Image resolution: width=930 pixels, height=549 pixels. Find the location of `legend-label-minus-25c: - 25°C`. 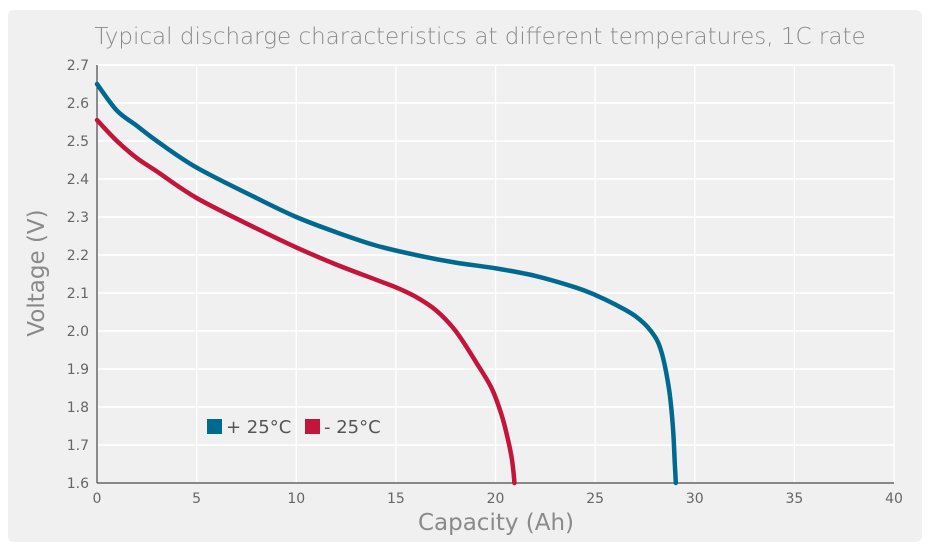

legend-label-minus-25c: - 25°C is located at coordinates (352, 427).